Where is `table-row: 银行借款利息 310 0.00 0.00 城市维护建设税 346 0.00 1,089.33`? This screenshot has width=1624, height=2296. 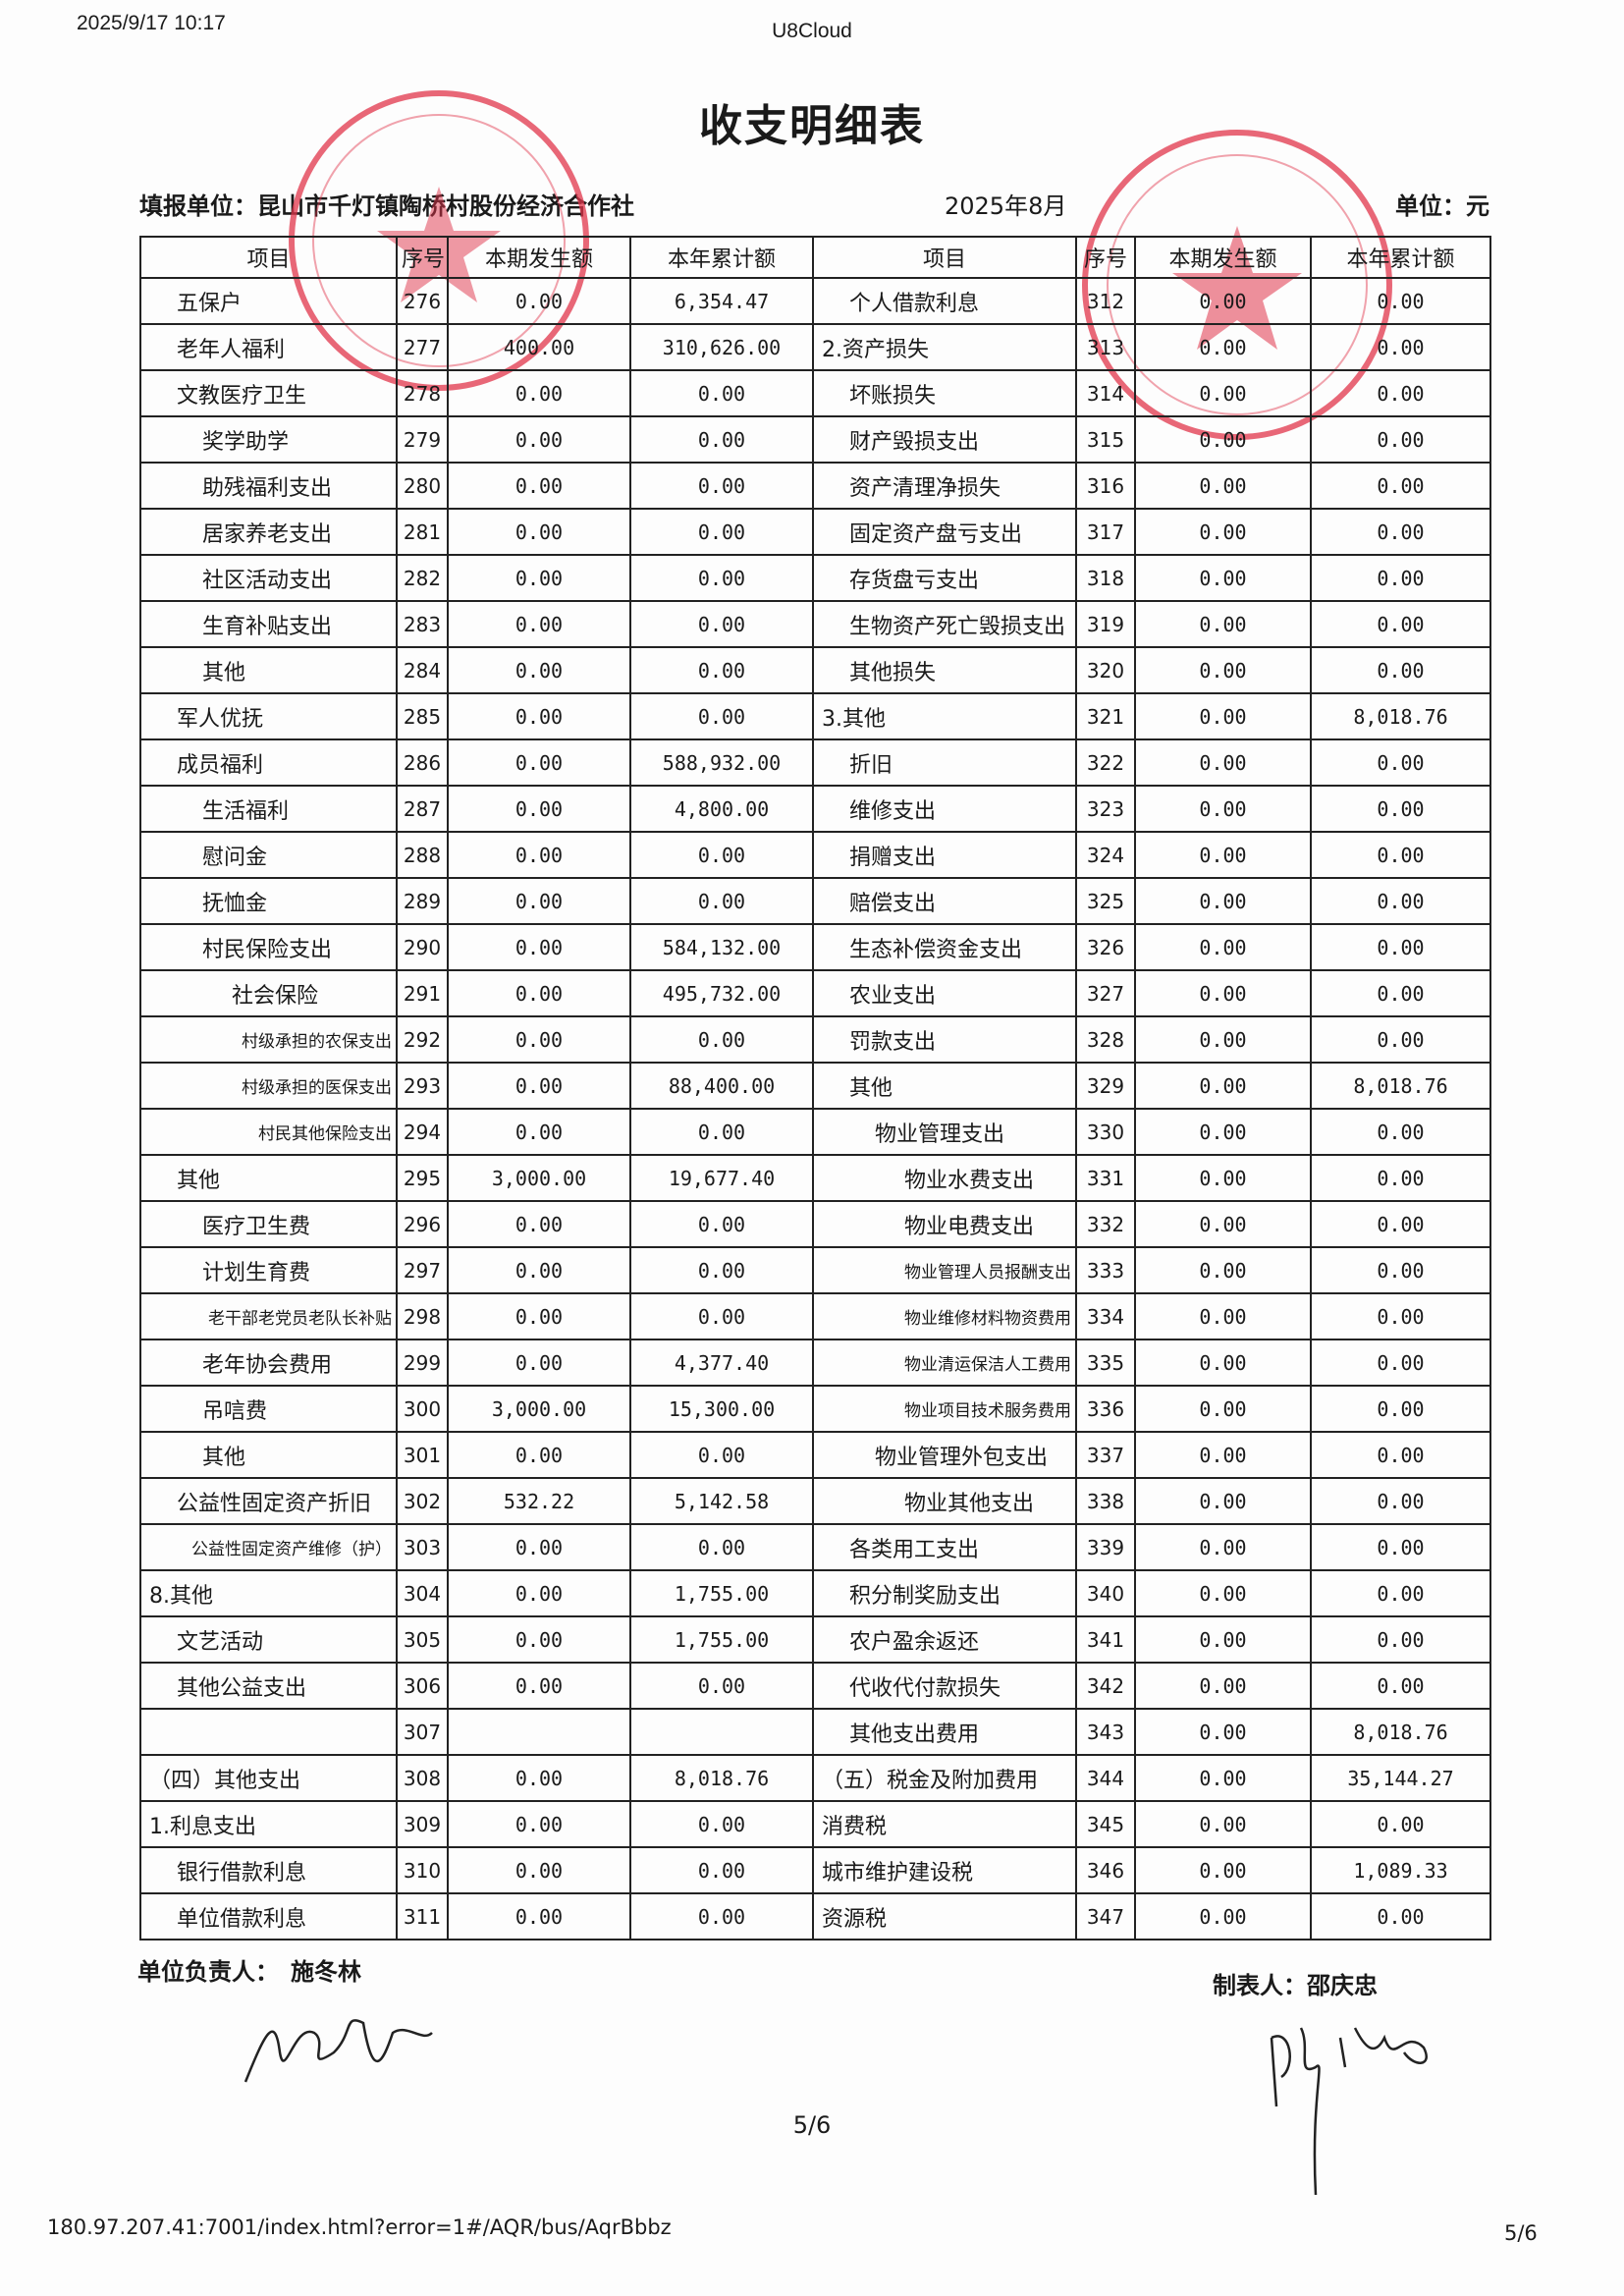 table-row: 银行借款利息 310 0.00 0.00 城市维护建设税 346 0.00 1,089.33 is located at coordinates (815, 1870).